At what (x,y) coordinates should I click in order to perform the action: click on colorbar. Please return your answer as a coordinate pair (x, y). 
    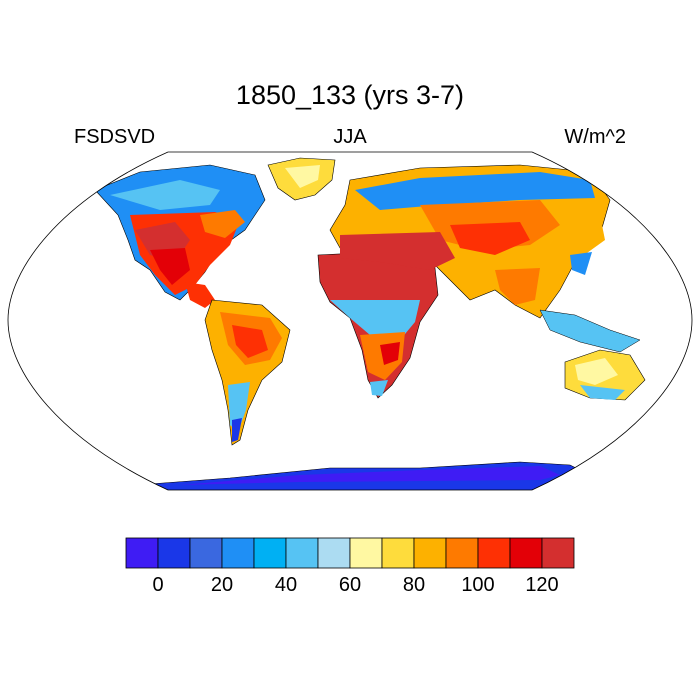
    Looking at the image, I should click on (350, 553).